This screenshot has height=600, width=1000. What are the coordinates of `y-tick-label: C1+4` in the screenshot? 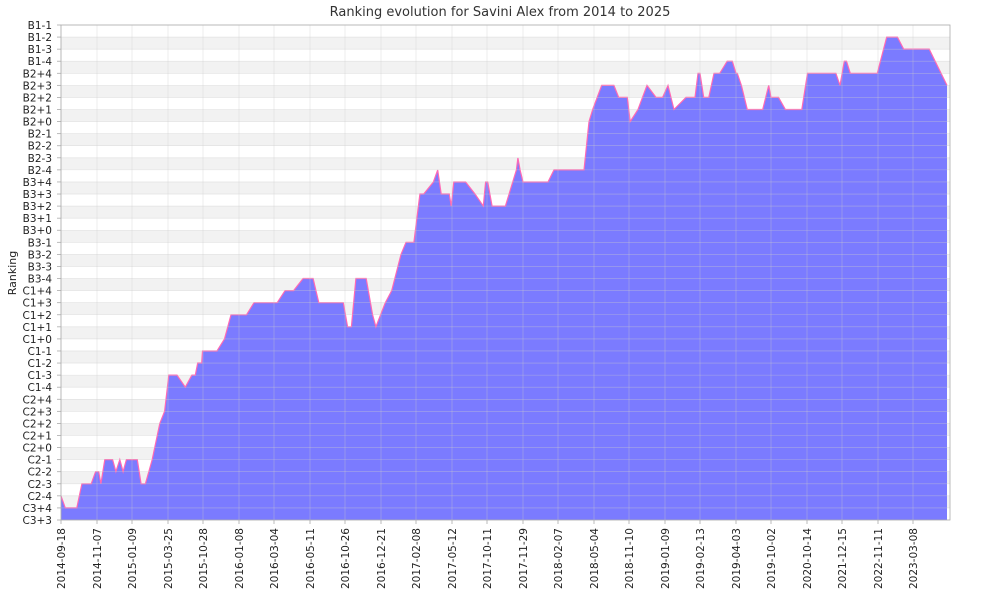 It's located at (38, 292).